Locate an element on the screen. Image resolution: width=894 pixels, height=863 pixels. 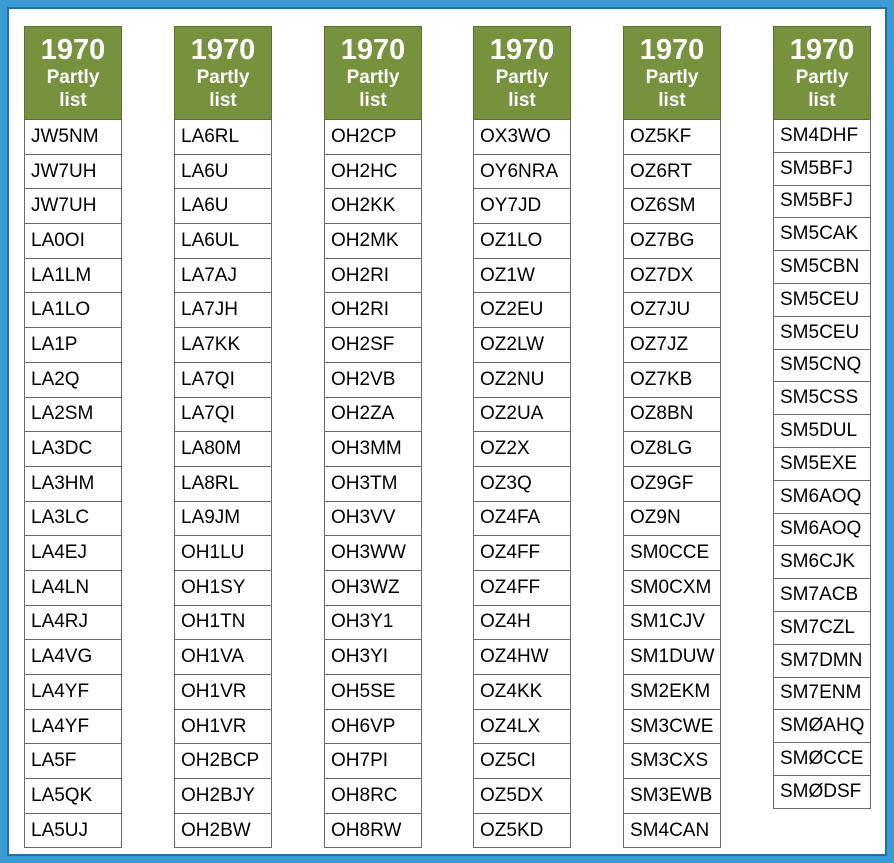
callsign-cell: SM5BFJ is located at coordinates (822, 169).